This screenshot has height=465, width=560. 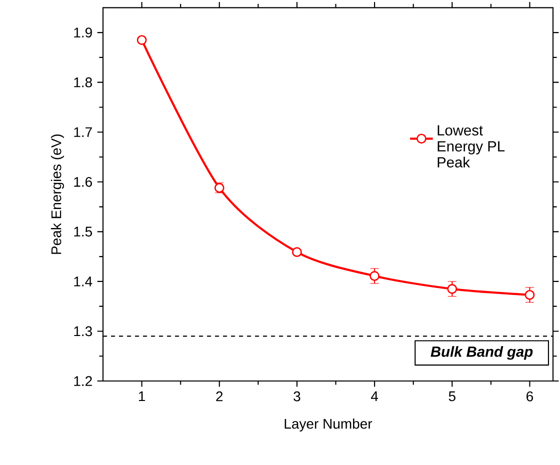 I want to click on legend-label: Lowest Energy PL Peak, so click(x=471, y=146).